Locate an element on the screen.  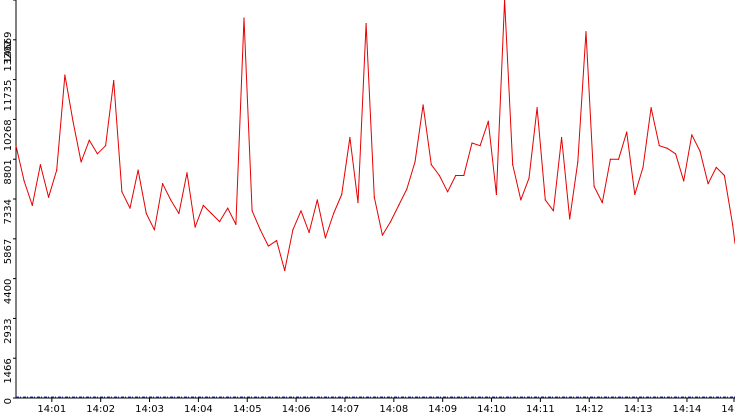
y-tick-label: 11735 is located at coordinates (8, 96).